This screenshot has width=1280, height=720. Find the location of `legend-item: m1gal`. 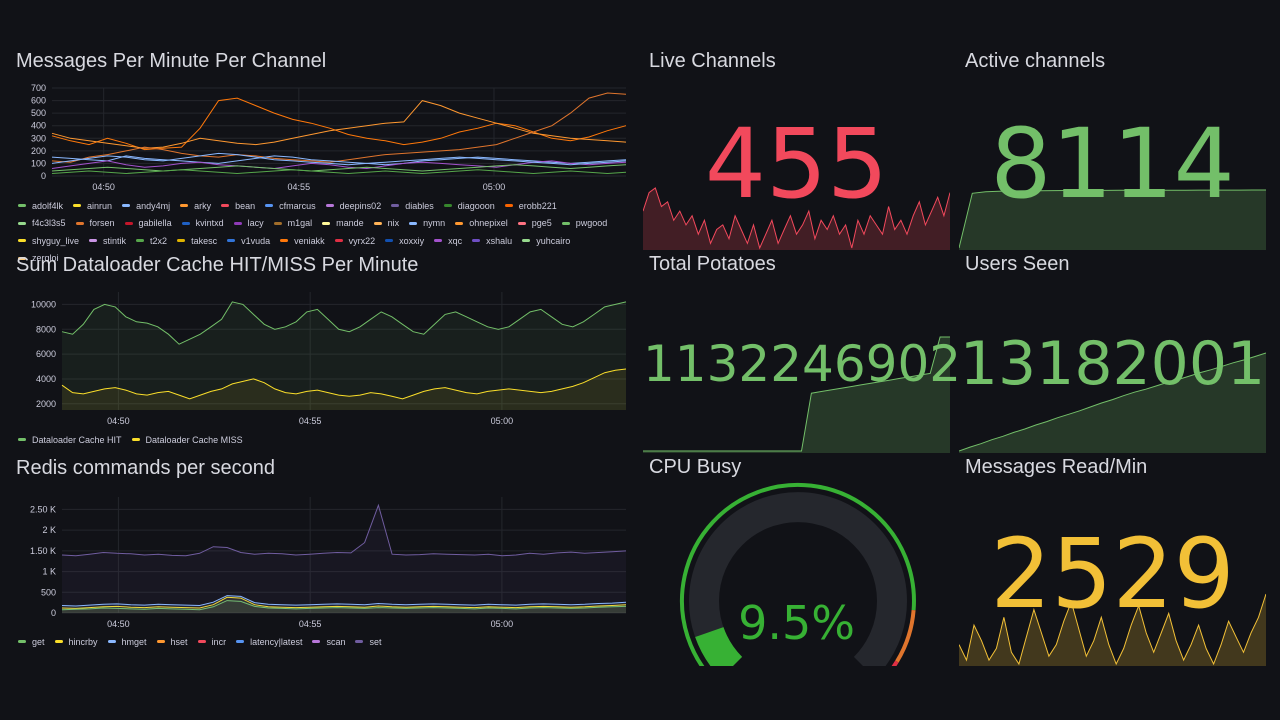

legend-item: m1gal is located at coordinates (292, 223).